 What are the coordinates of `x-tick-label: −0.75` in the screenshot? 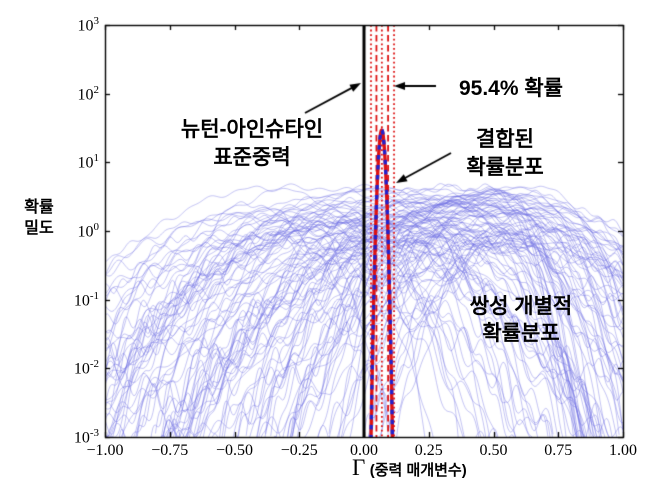 It's located at (170, 450).